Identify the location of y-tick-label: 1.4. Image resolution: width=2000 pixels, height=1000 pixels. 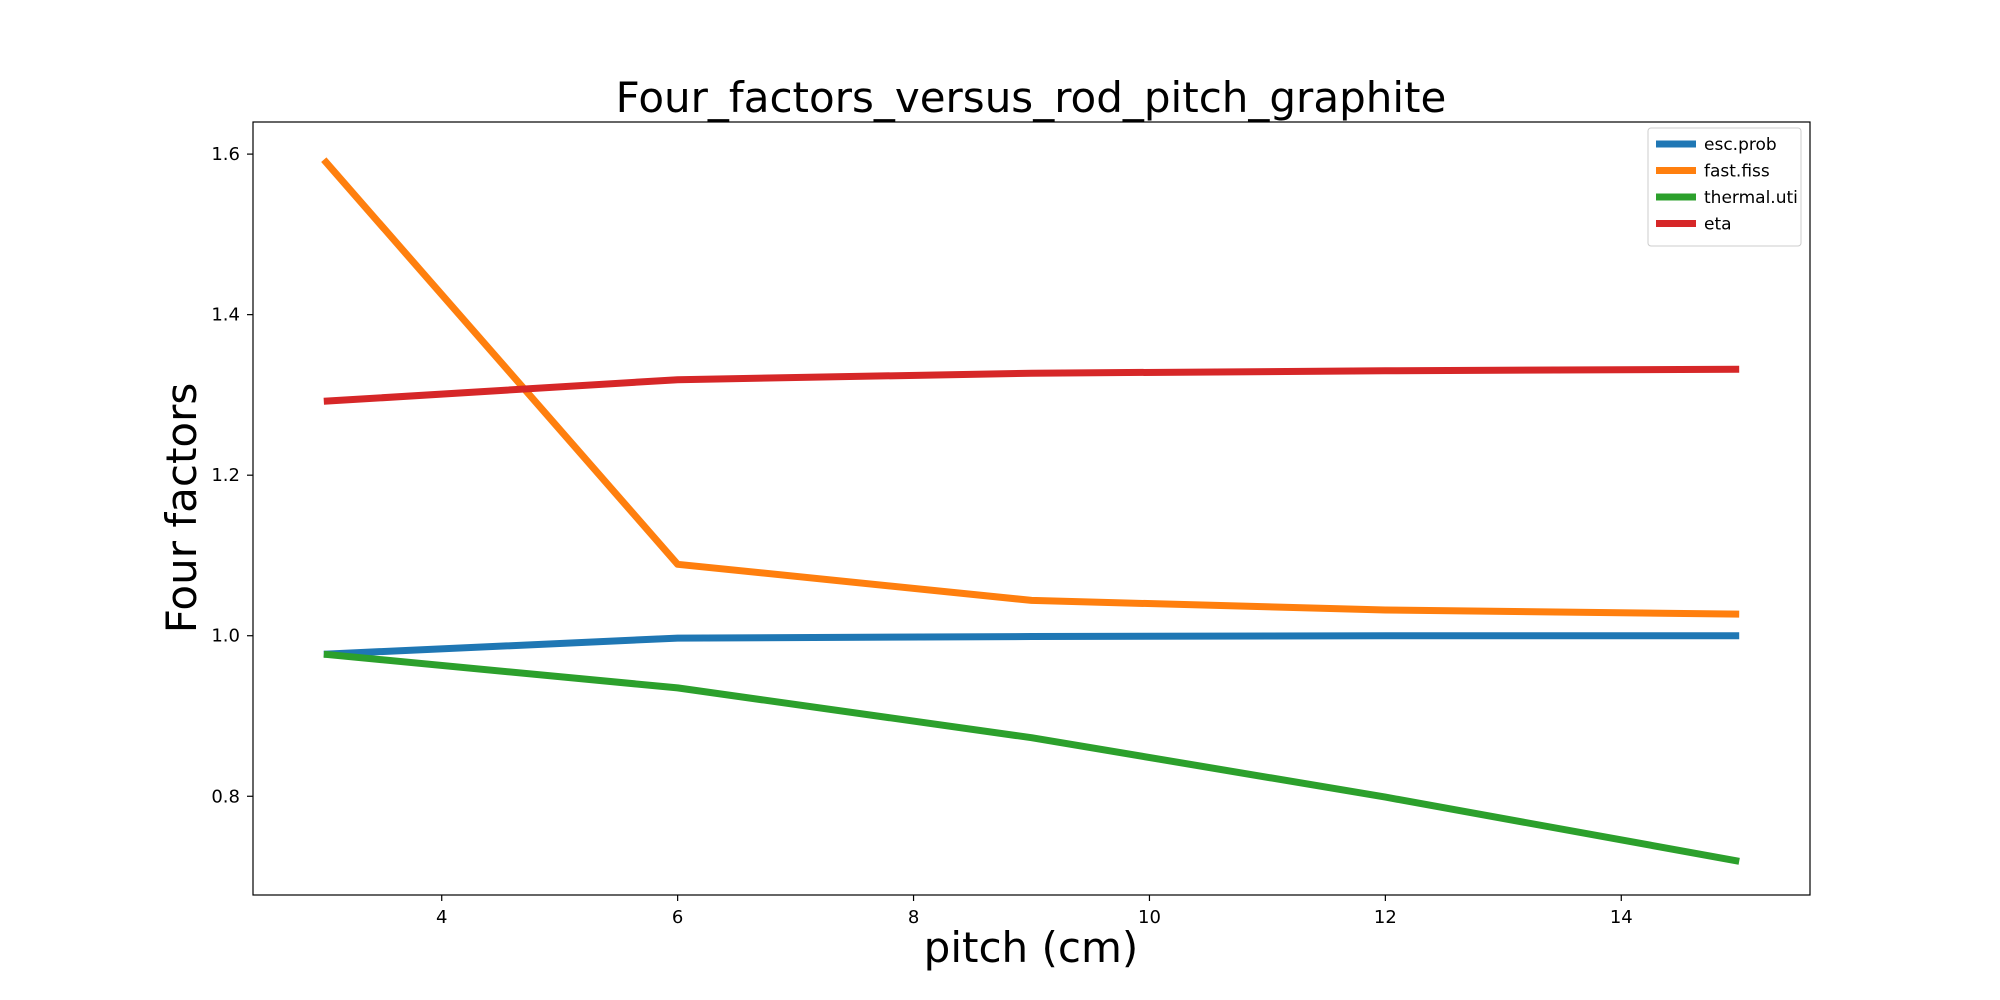
(225, 315).